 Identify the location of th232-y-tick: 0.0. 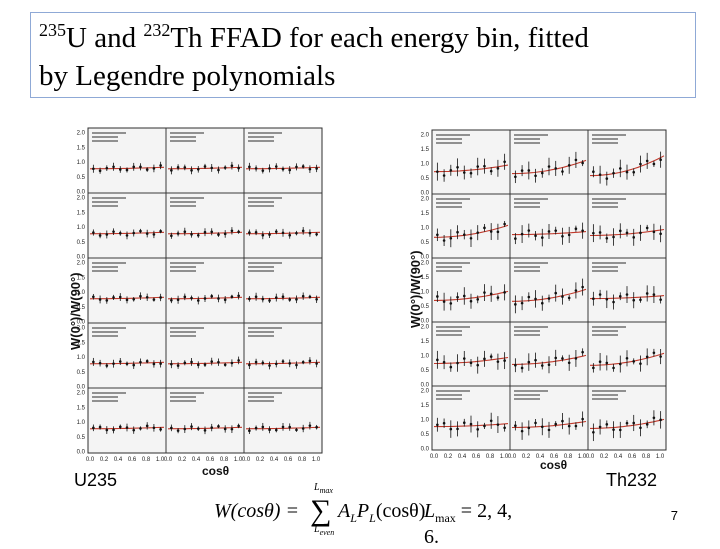
(425, 450).